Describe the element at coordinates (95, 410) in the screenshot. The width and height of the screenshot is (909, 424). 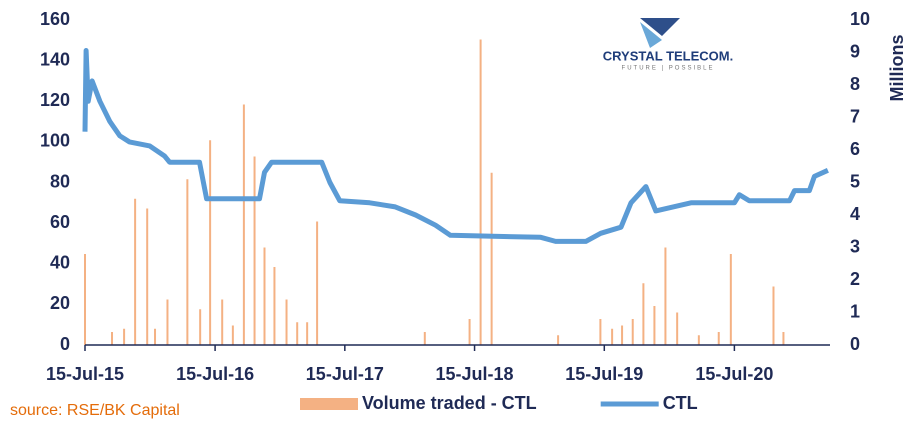
I see `source: source: RSE/BK Capital` at that location.